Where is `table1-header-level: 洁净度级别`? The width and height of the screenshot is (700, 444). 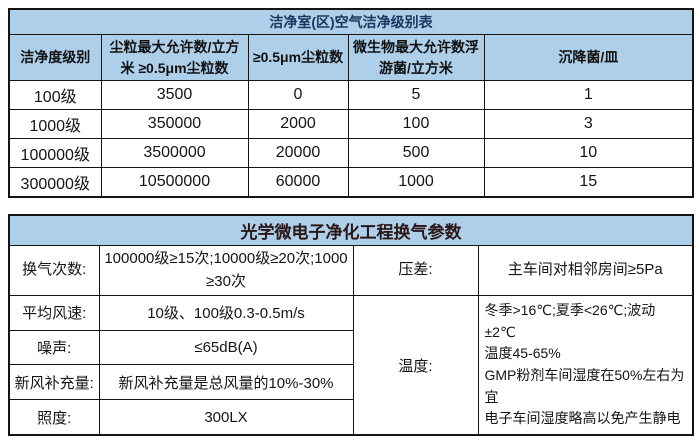
table1-header-level: 洁净度级别 is located at coordinates (55, 57).